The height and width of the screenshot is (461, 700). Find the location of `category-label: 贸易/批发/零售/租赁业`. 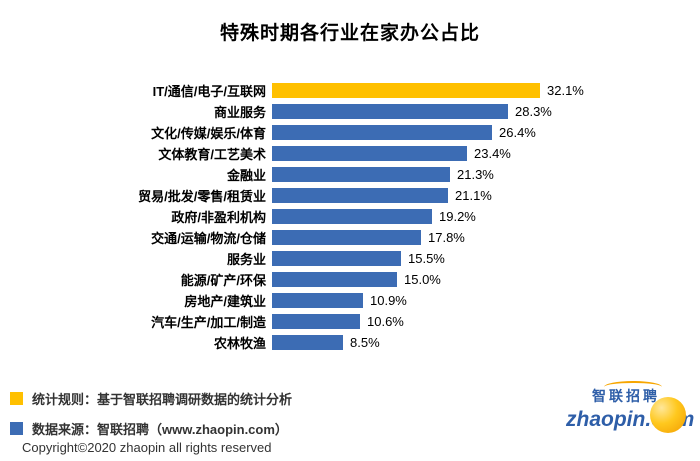

category-label: 贸易/批发/零售/租赁业 is located at coordinates (202, 196).